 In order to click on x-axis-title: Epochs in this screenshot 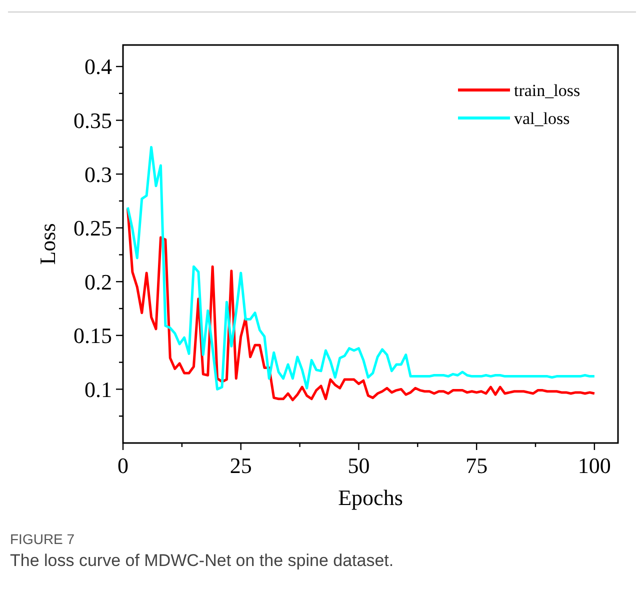, I will do `click(370, 497)`.